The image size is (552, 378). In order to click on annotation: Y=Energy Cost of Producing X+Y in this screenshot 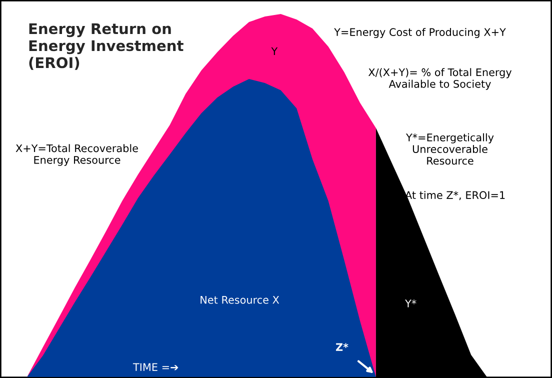, I will do `click(420, 33)`.